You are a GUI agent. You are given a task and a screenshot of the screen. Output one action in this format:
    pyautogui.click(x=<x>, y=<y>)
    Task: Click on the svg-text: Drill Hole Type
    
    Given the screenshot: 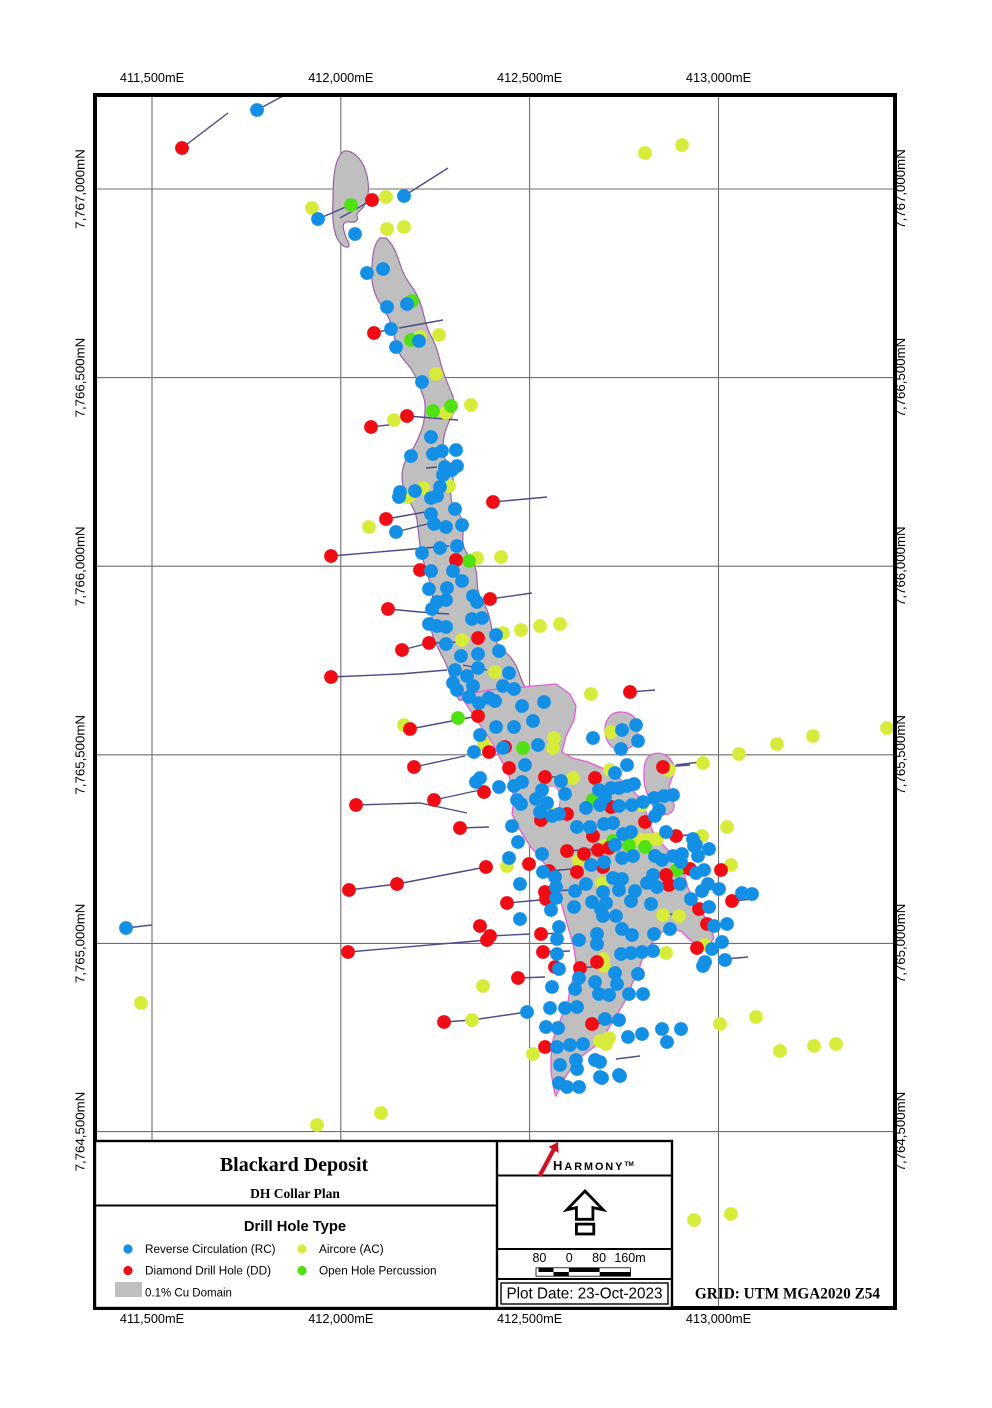 What is the action you would take?
    pyautogui.click(x=295, y=1227)
    